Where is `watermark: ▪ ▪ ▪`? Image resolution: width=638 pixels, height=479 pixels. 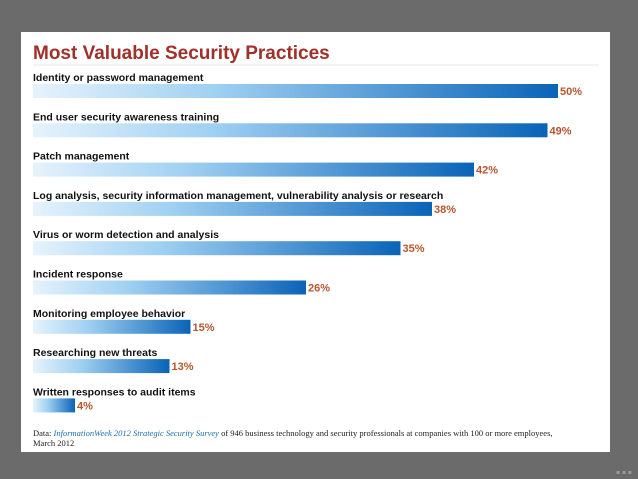
watermark: ▪ ▪ ▪ is located at coordinates (623, 472).